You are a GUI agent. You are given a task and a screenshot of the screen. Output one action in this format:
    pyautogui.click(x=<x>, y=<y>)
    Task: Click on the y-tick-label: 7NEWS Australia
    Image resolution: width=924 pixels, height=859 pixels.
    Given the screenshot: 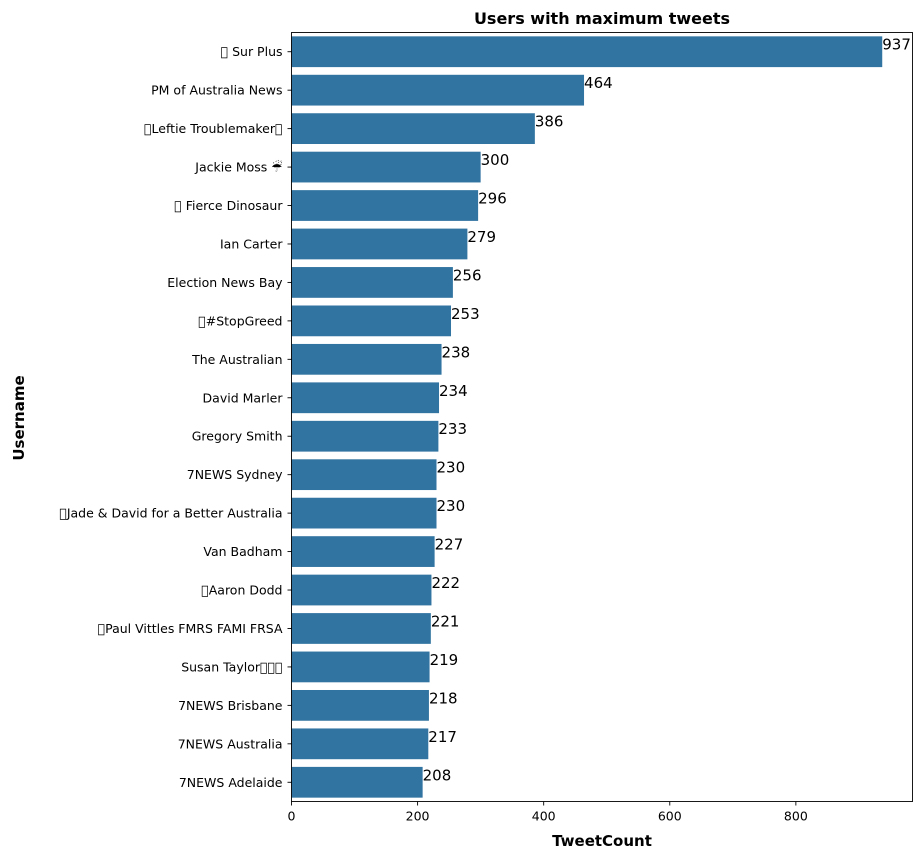 What is the action you would take?
    pyautogui.click(x=230, y=743)
    